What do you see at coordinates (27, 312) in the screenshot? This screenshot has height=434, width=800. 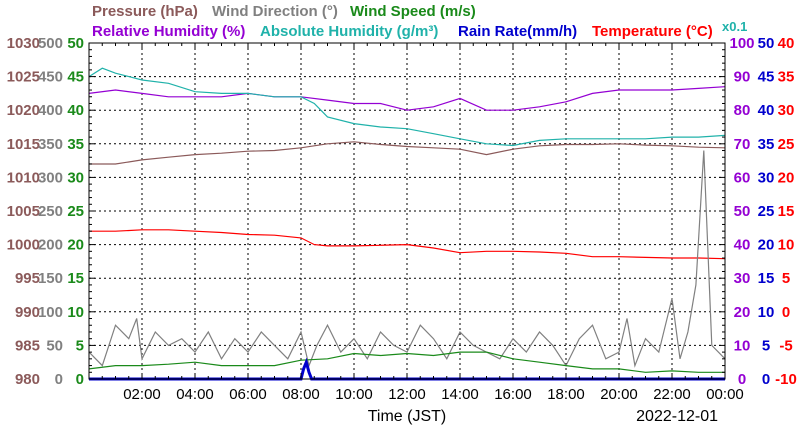 I see `pressure-tick-label: 990` at bounding box center [27, 312].